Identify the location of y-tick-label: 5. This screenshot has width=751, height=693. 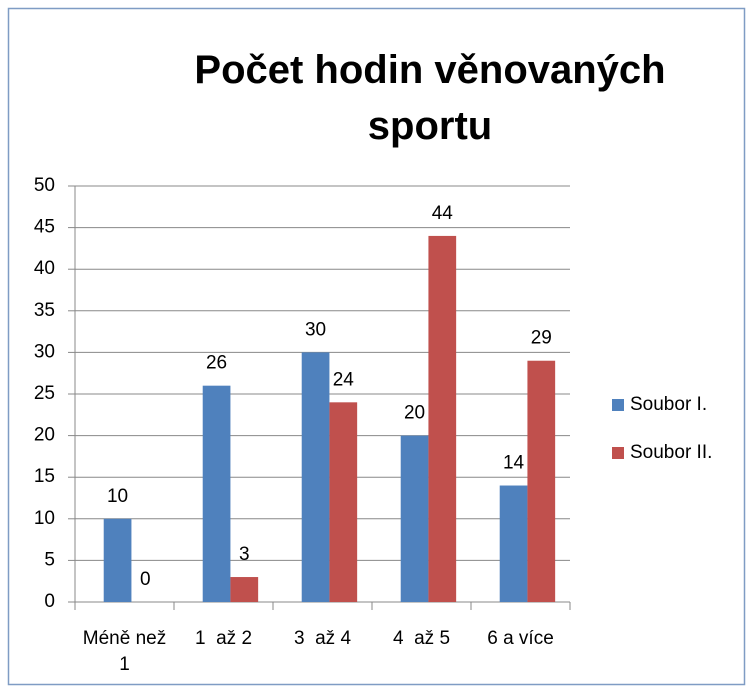
(49, 559).